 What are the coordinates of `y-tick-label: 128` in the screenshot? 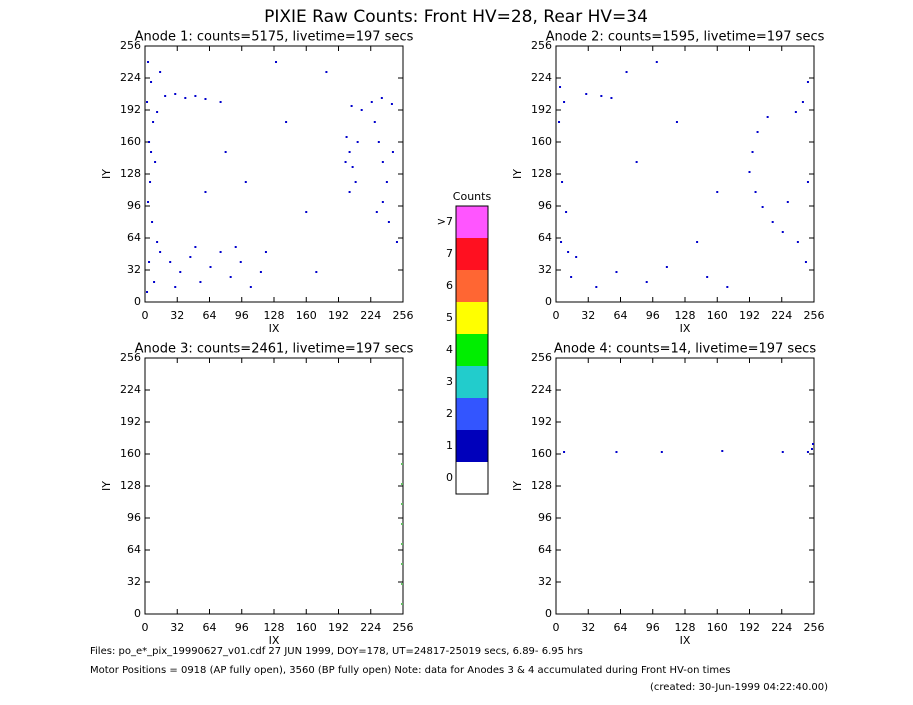 It's located at (541, 485).